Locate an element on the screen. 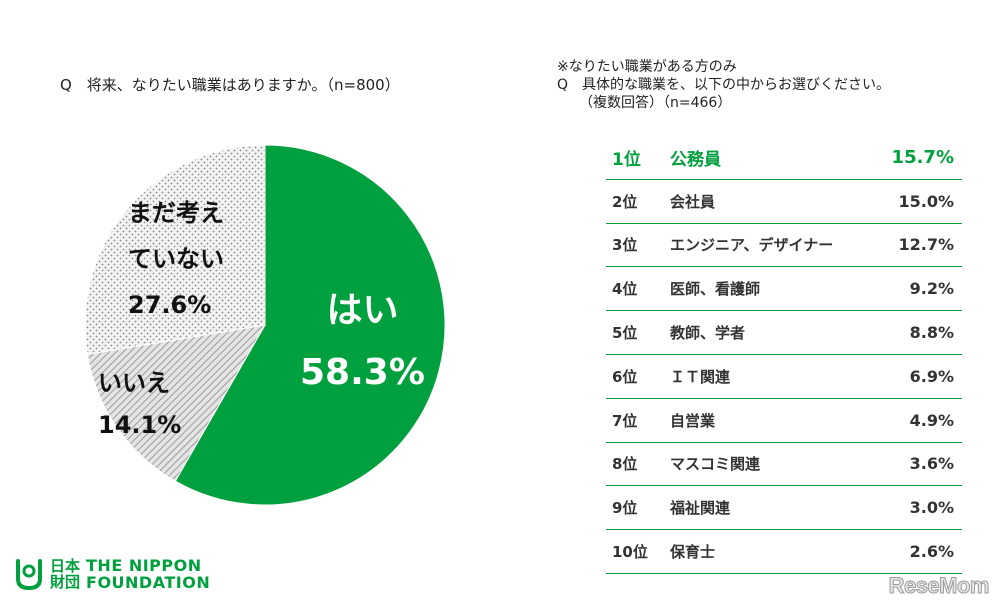 This screenshot has width=1003, height=607. pie-label-yes: はい 58.3% is located at coordinates (362, 342).